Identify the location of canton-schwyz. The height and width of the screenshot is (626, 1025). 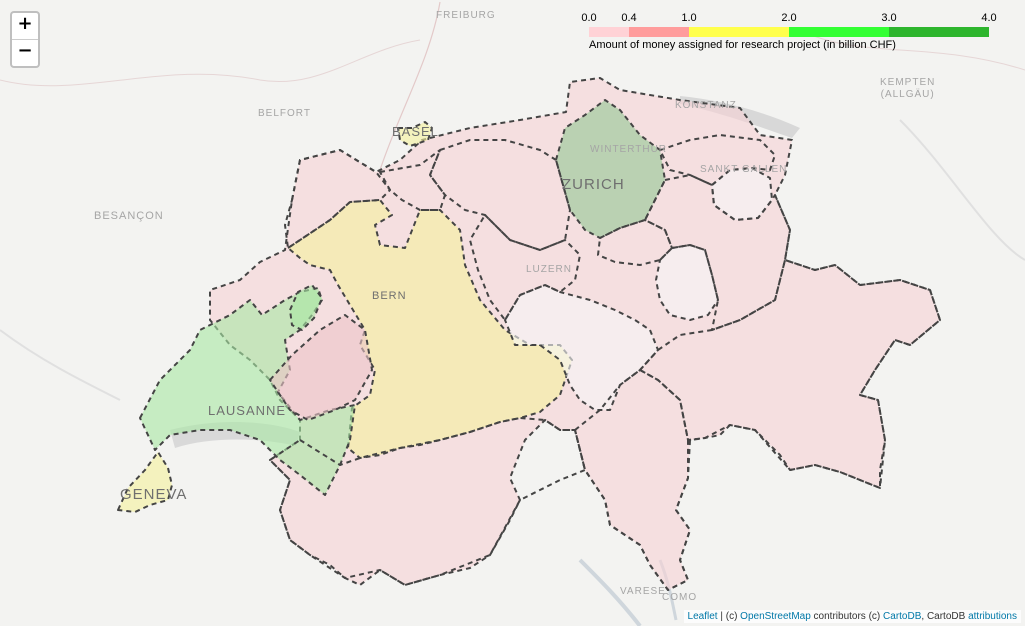
(635, 242).